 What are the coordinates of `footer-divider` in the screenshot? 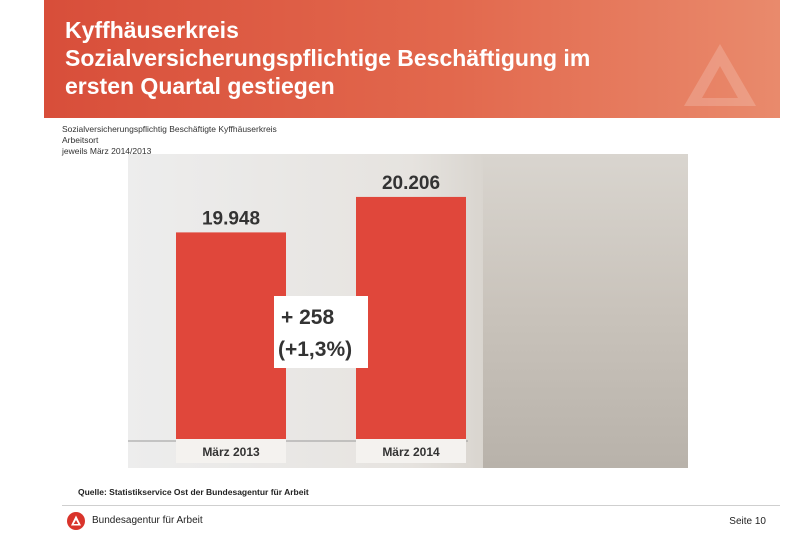 It's located at (421, 505).